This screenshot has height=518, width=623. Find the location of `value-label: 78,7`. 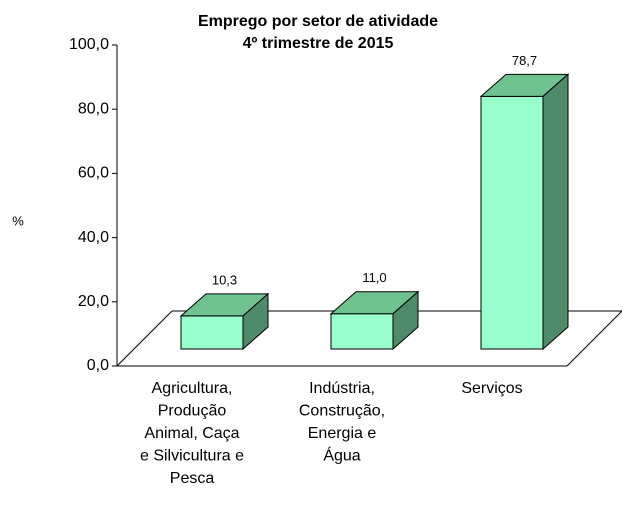

value-label: 78,7 is located at coordinates (524, 60).